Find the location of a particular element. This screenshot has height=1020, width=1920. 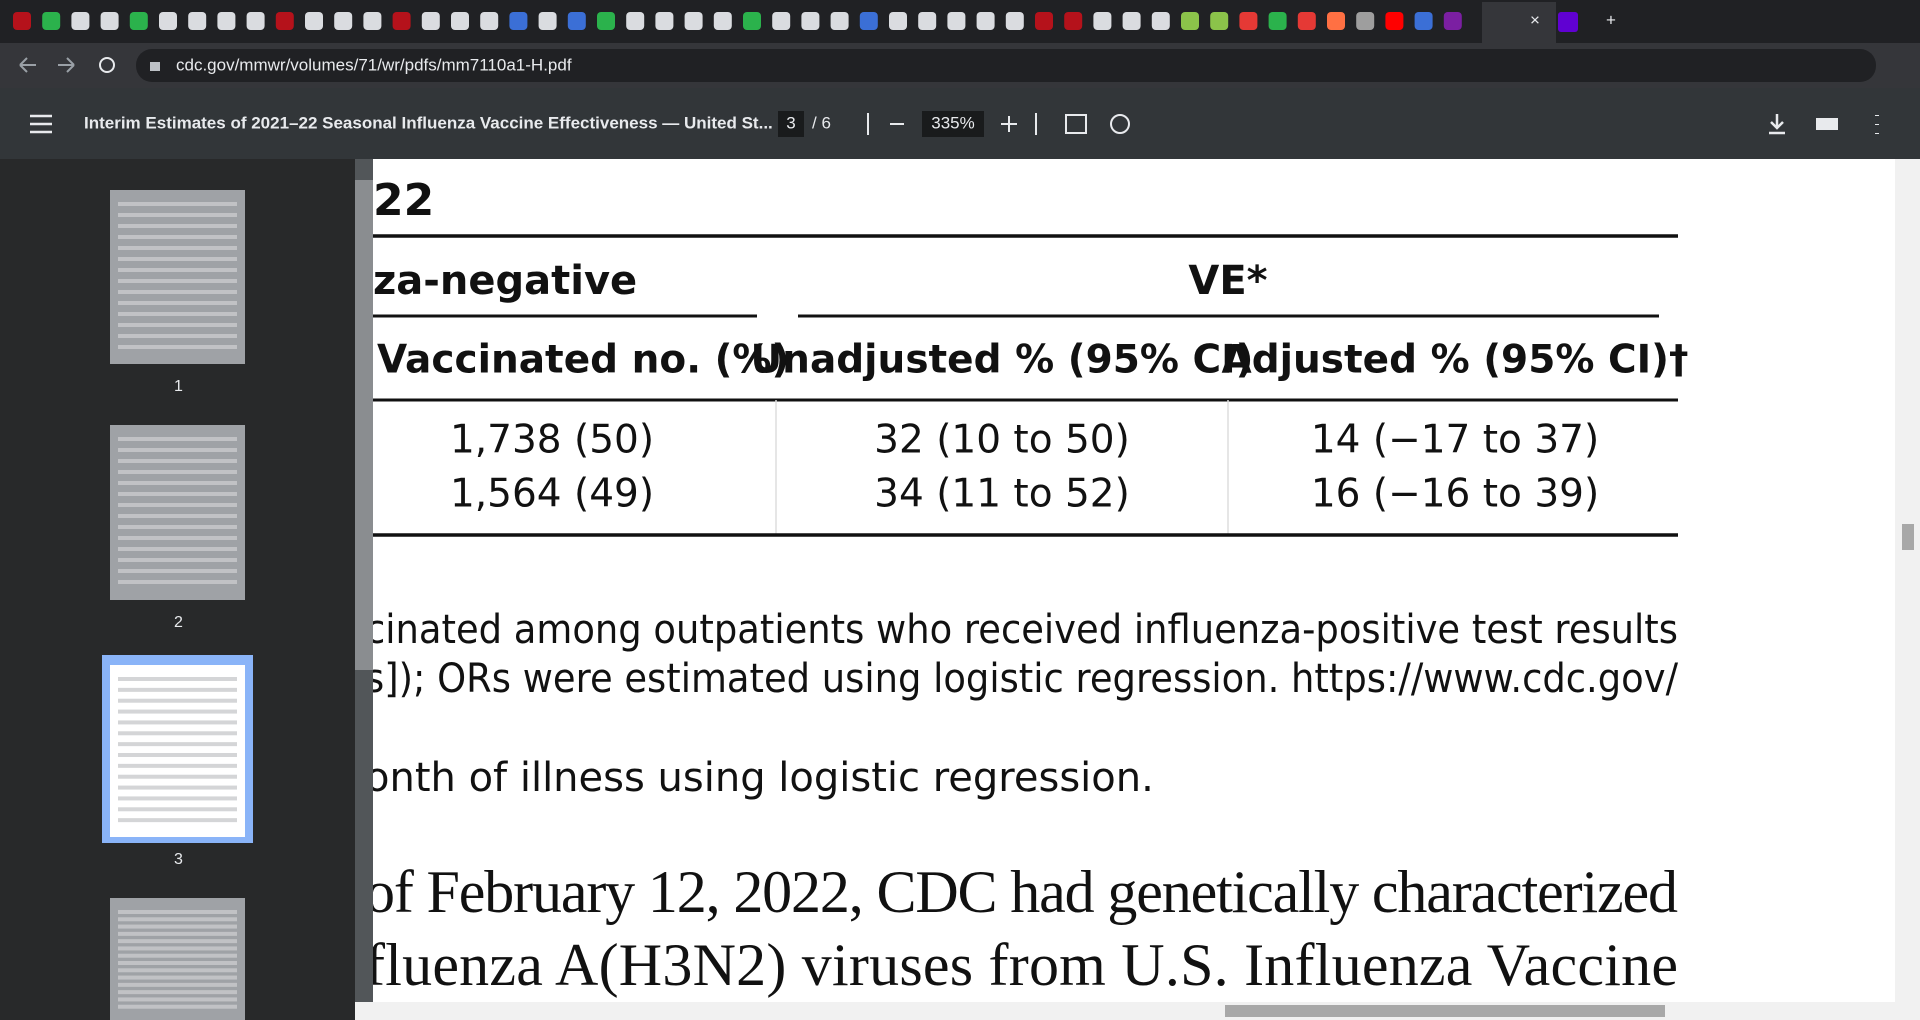

horizontal-scroll-thumb is located at coordinates (1445, 1011).